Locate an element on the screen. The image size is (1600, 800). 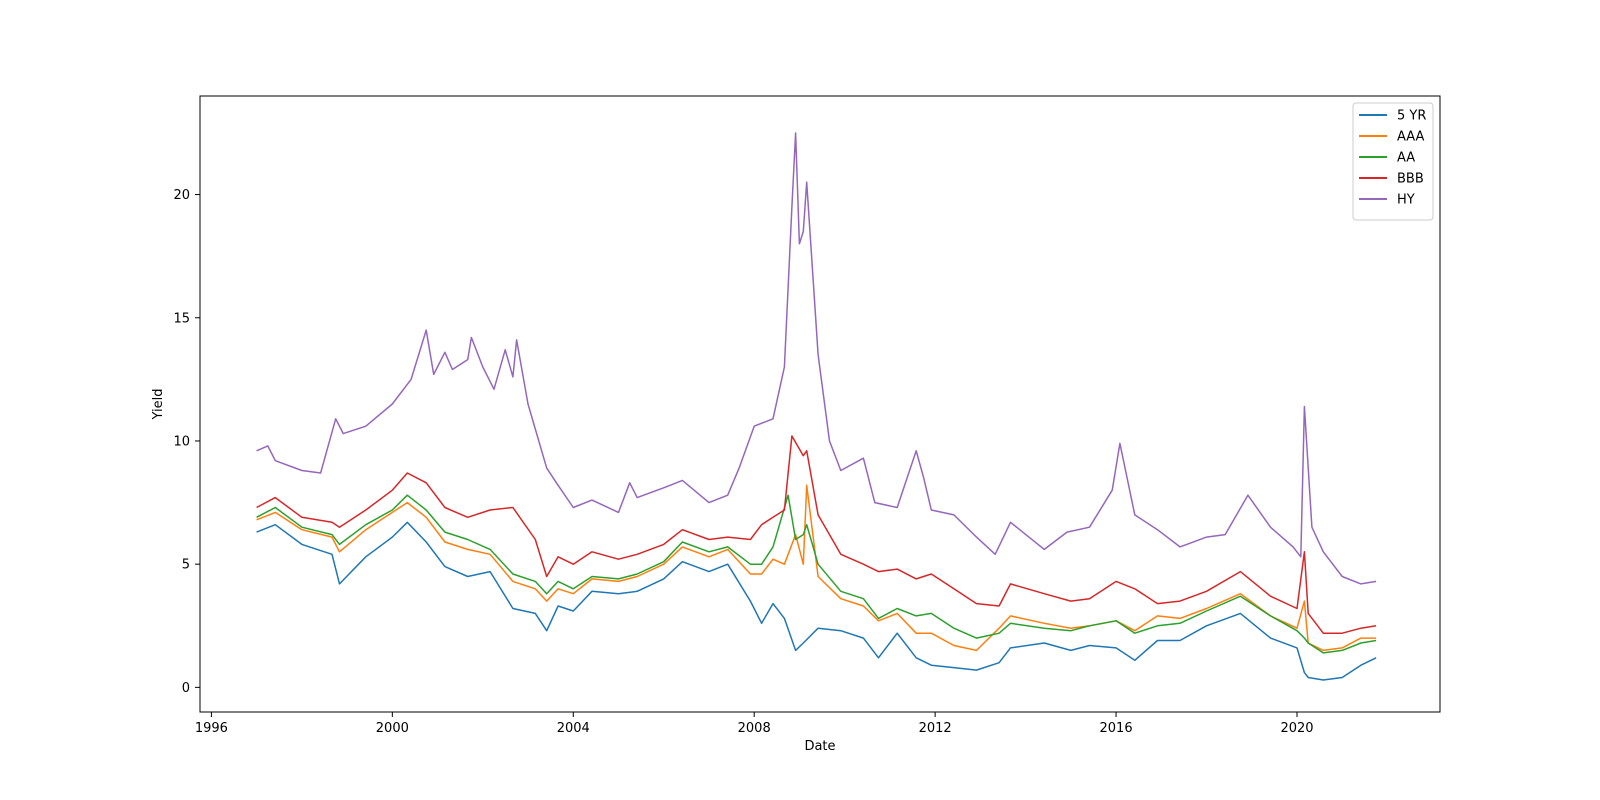
y-tick-label: 15 is located at coordinates (181, 318).